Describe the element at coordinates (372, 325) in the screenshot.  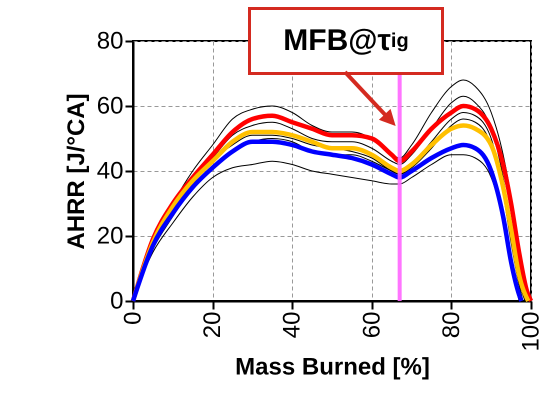
I see `x-tick-label: 60` at that location.